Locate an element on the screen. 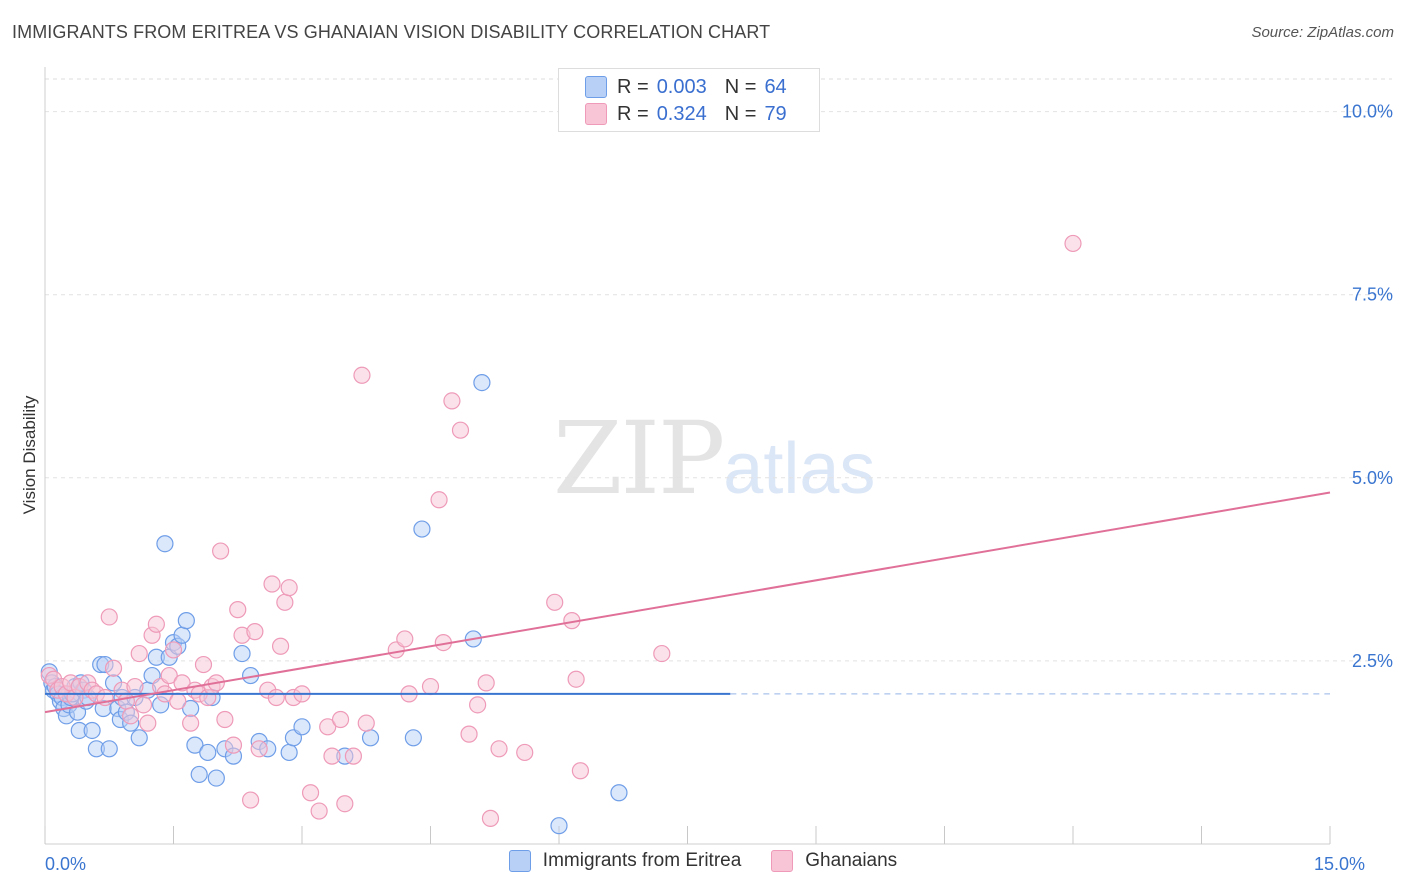  x-tick-label: 0.0% is located at coordinates (65, 864).